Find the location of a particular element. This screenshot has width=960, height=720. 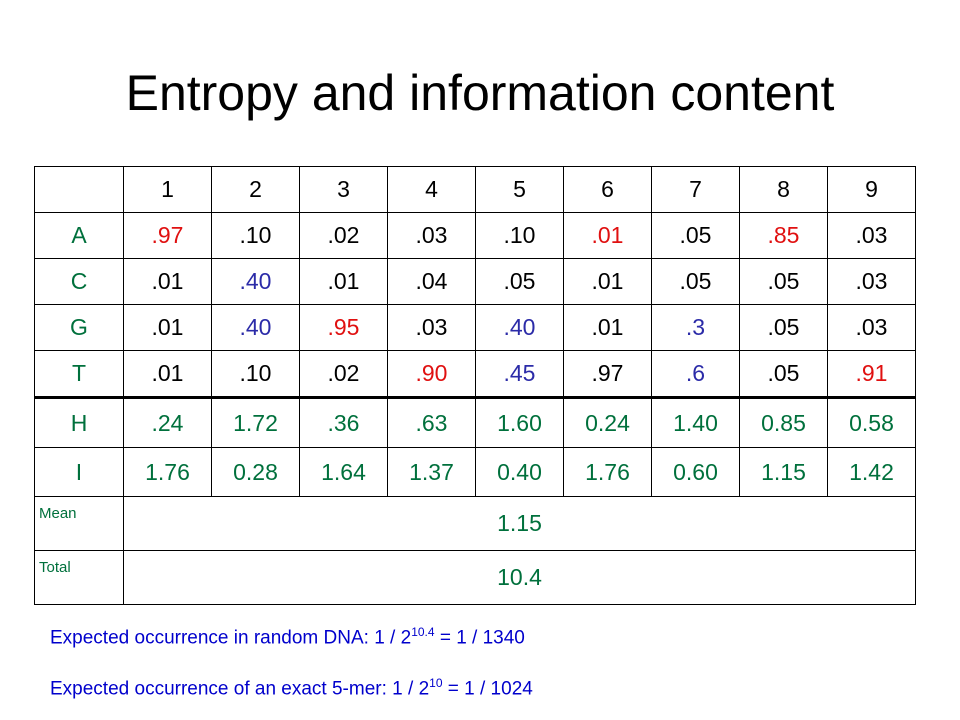

probability-cell: .85 is located at coordinates (783, 235).